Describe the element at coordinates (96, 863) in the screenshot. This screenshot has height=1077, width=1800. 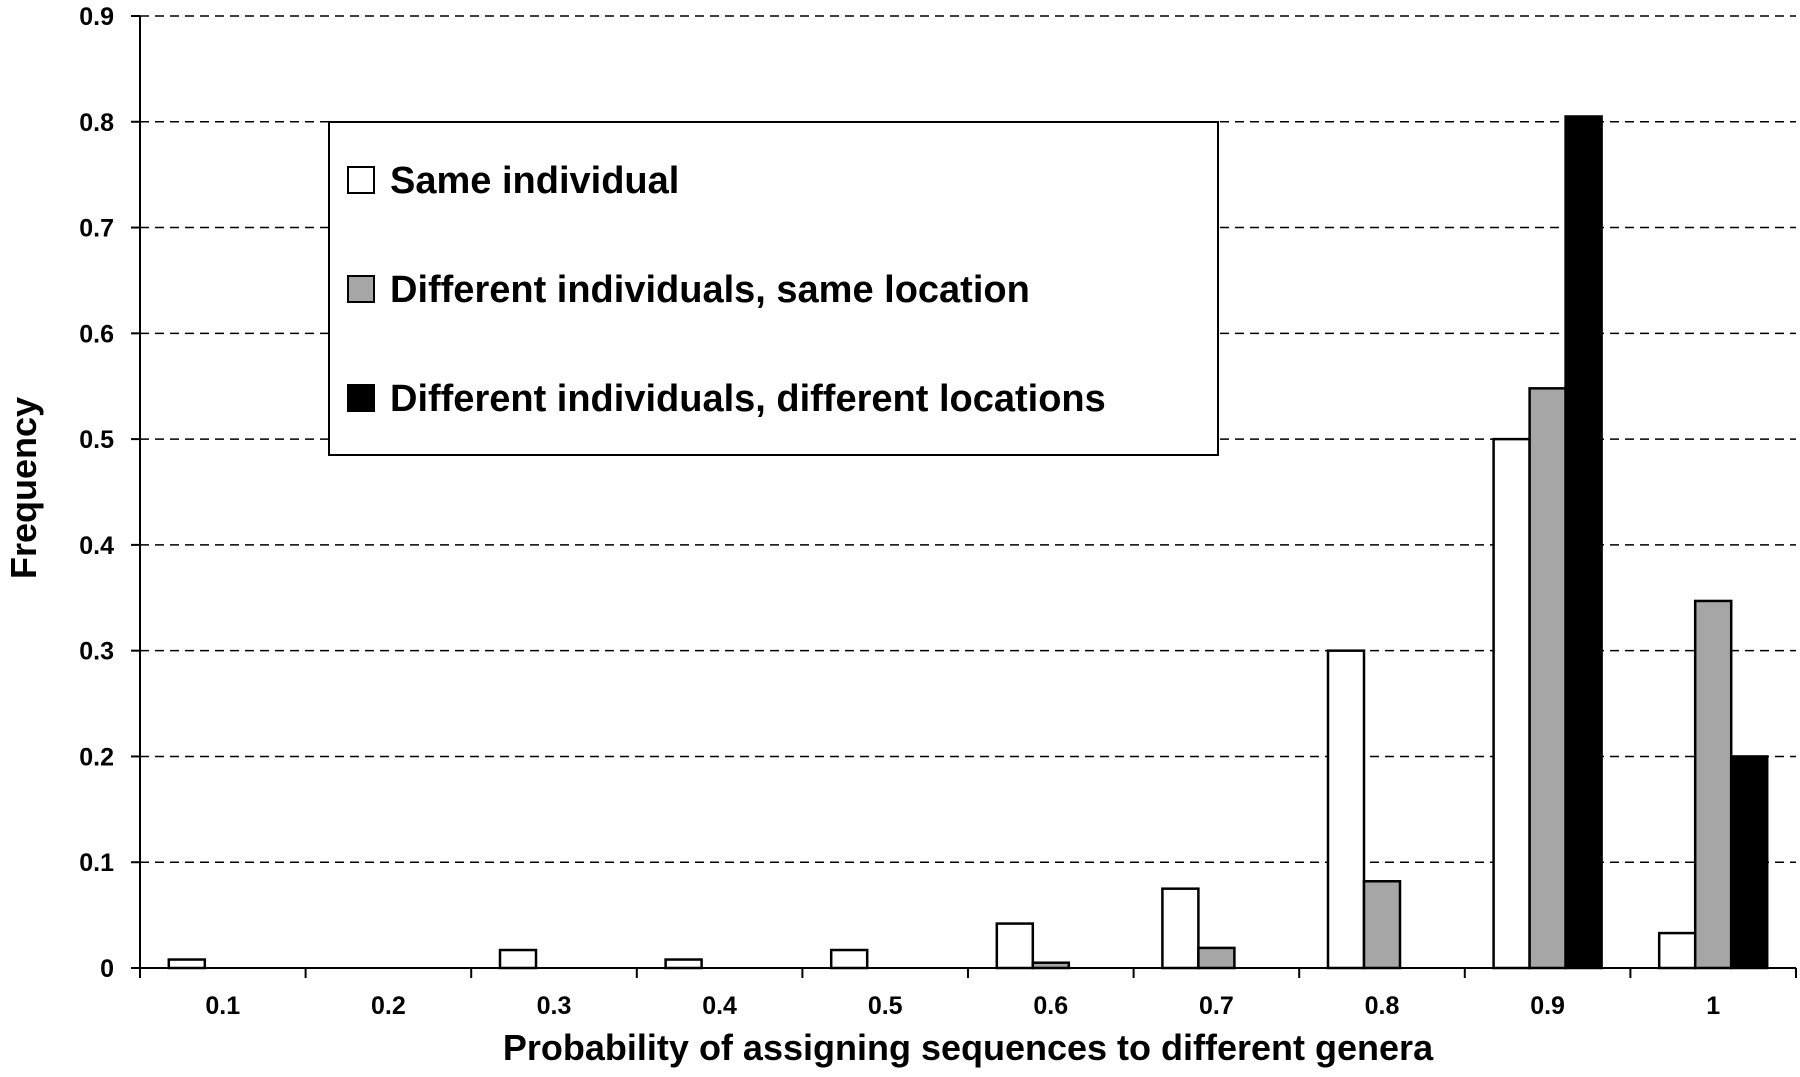
I see `y-tick-label: 0.1` at that location.